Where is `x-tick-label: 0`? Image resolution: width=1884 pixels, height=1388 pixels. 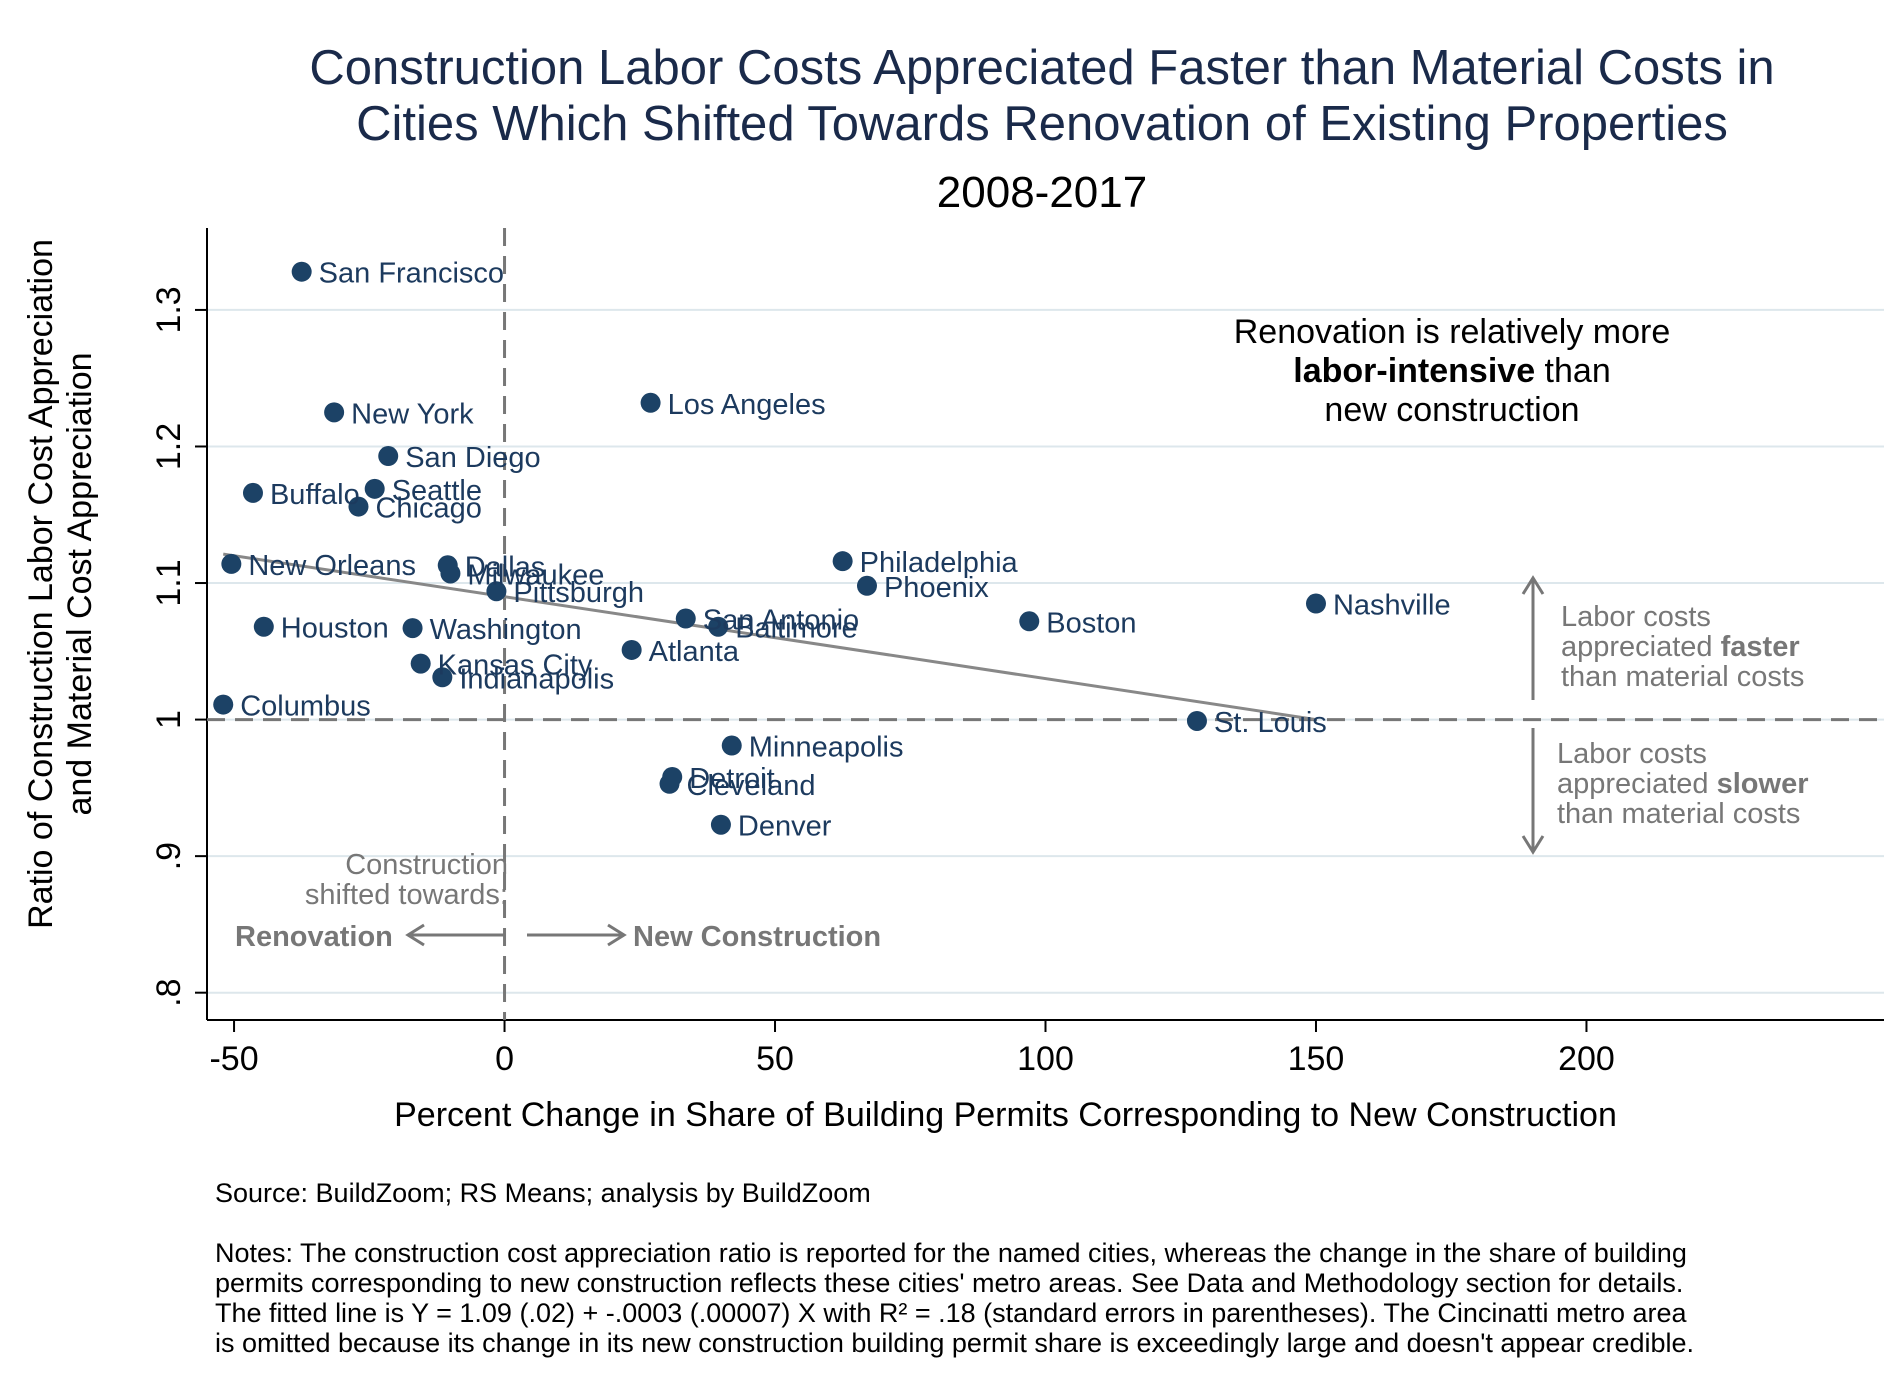 x-tick-label: 0 is located at coordinates (504, 1059).